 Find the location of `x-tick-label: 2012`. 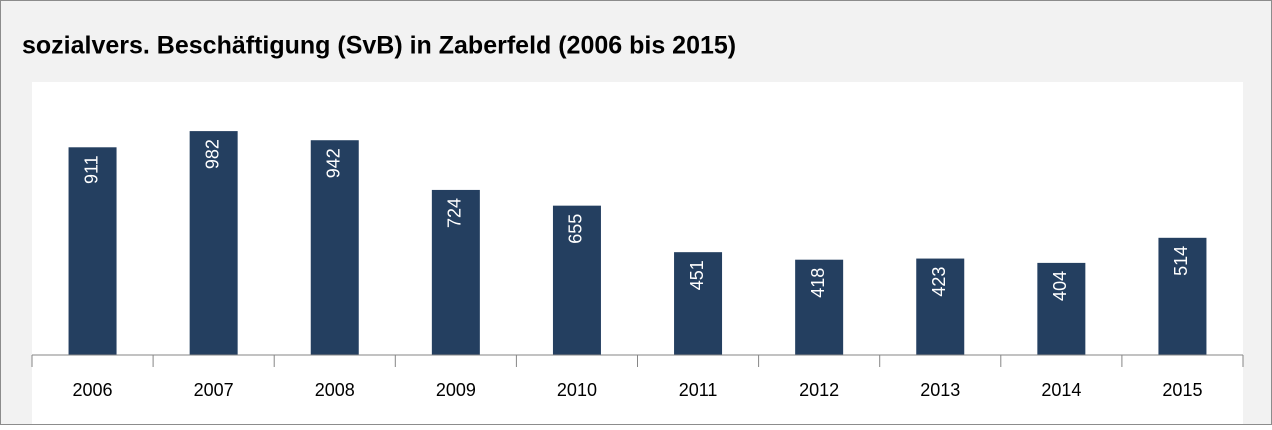

x-tick-label: 2012 is located at coordinates (819, 390).